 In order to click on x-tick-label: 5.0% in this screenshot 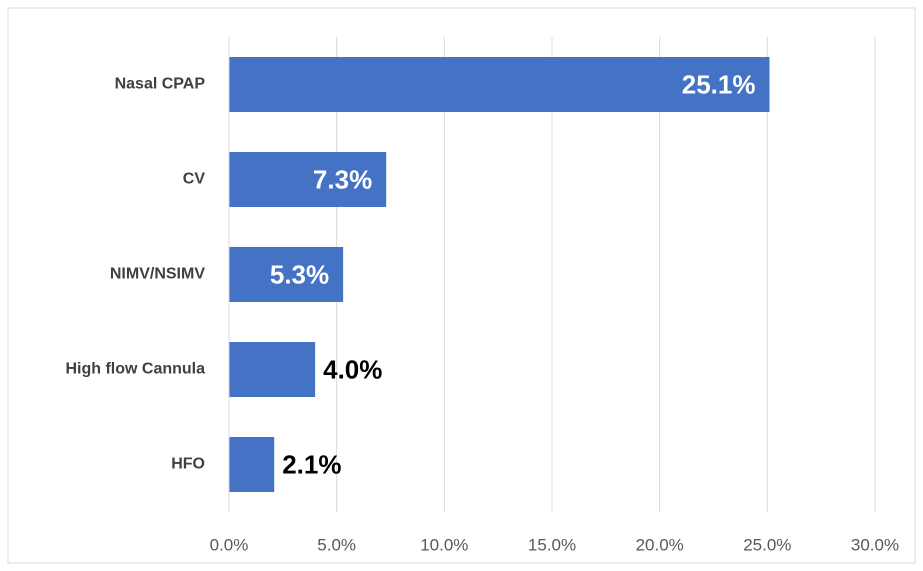, I will do `click(336, 544)`.